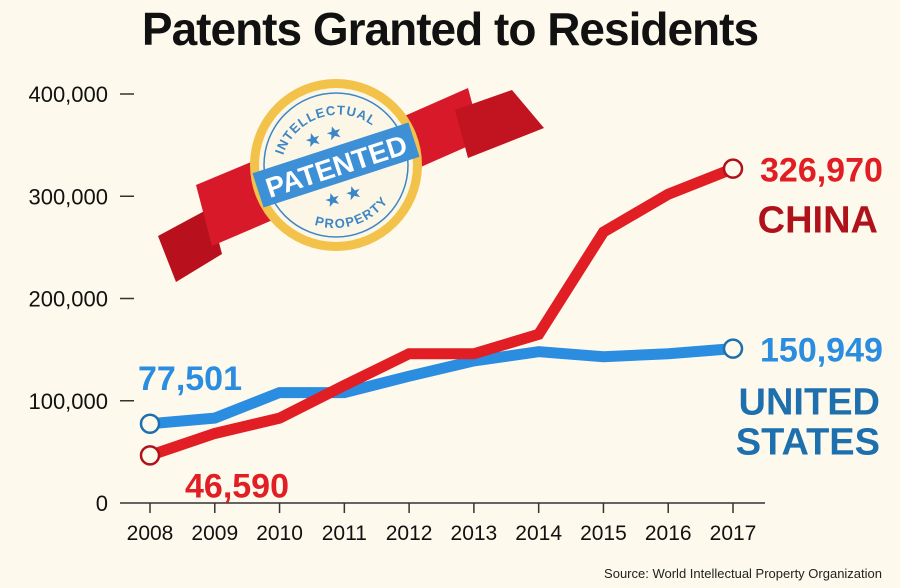 The height and width of the screenshot is (588, 900). Describe the element at coordinates (603, 533) in the screenshot. I see `x-tick-label: 2015` at that location.